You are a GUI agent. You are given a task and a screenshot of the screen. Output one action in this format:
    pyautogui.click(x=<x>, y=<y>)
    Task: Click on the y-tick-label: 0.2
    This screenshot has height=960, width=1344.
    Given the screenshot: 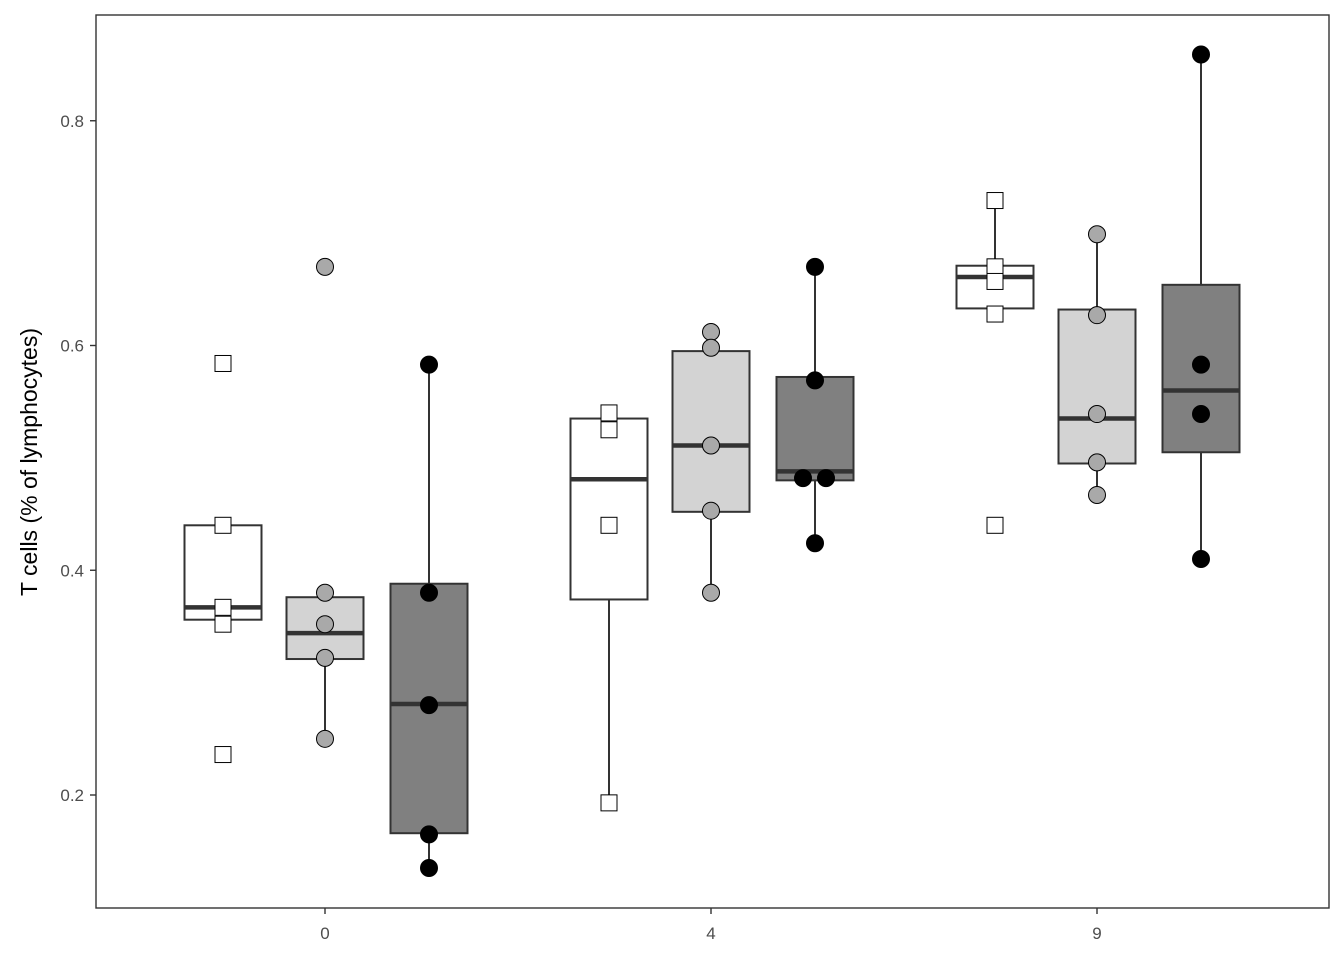 What is the action you would take?
    pyautogui.click(x=72, y=795)
    